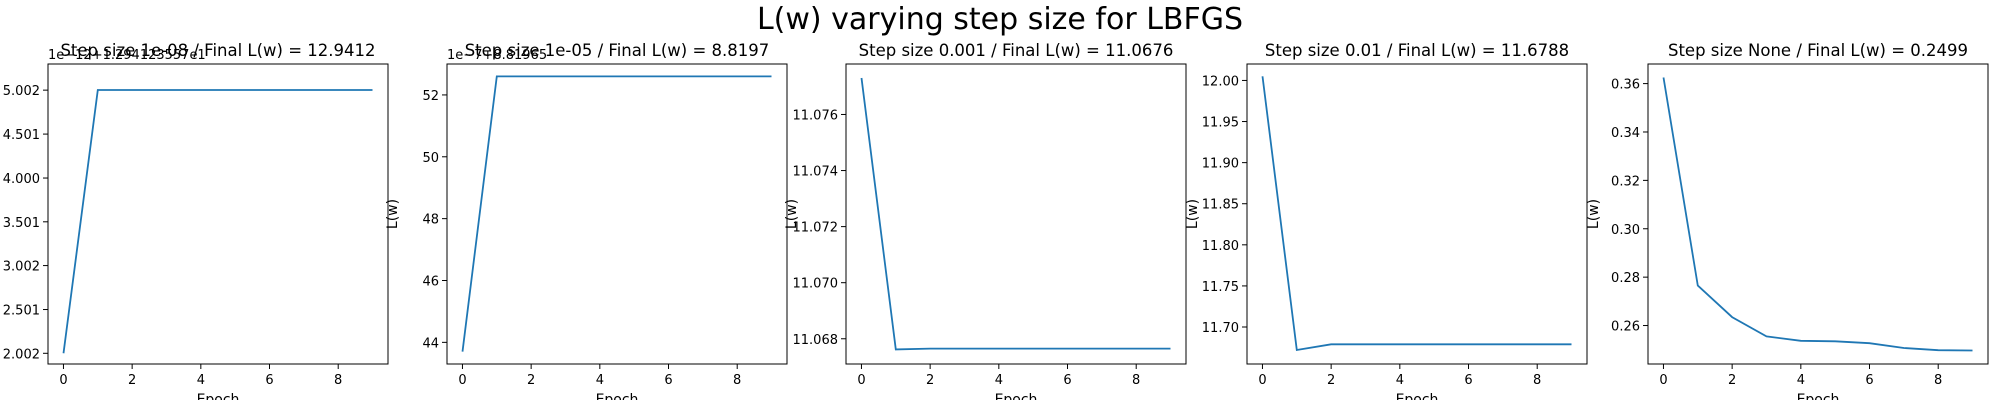 This screenshot has height=400, width=2000. What do you see at coordinates (816, 115) in the screenshot?
I see `y-tick-label: 11.076` at bounding box center [816, 115].